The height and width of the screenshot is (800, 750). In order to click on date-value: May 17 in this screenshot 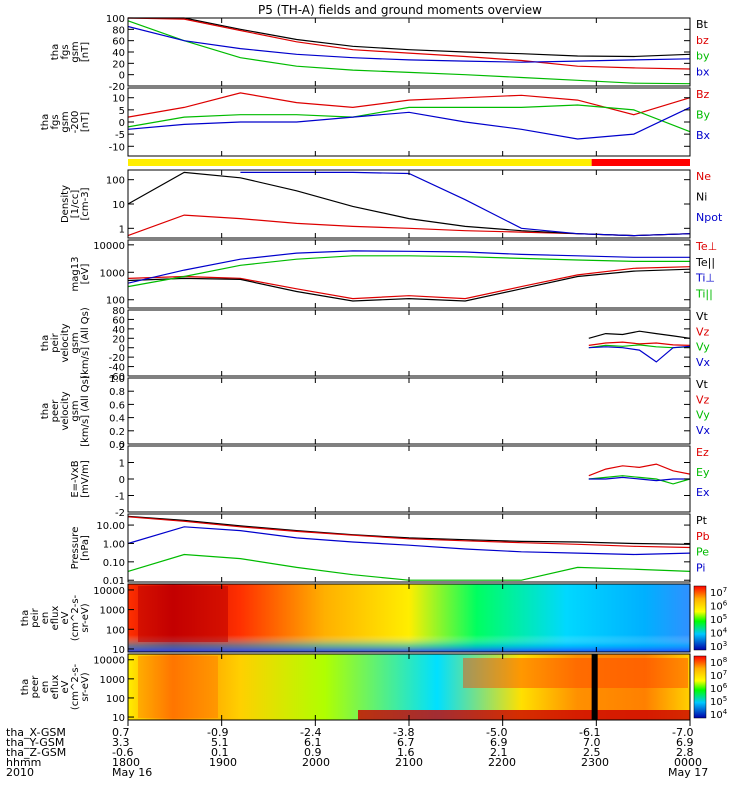, I will do `click(688, 772)`.